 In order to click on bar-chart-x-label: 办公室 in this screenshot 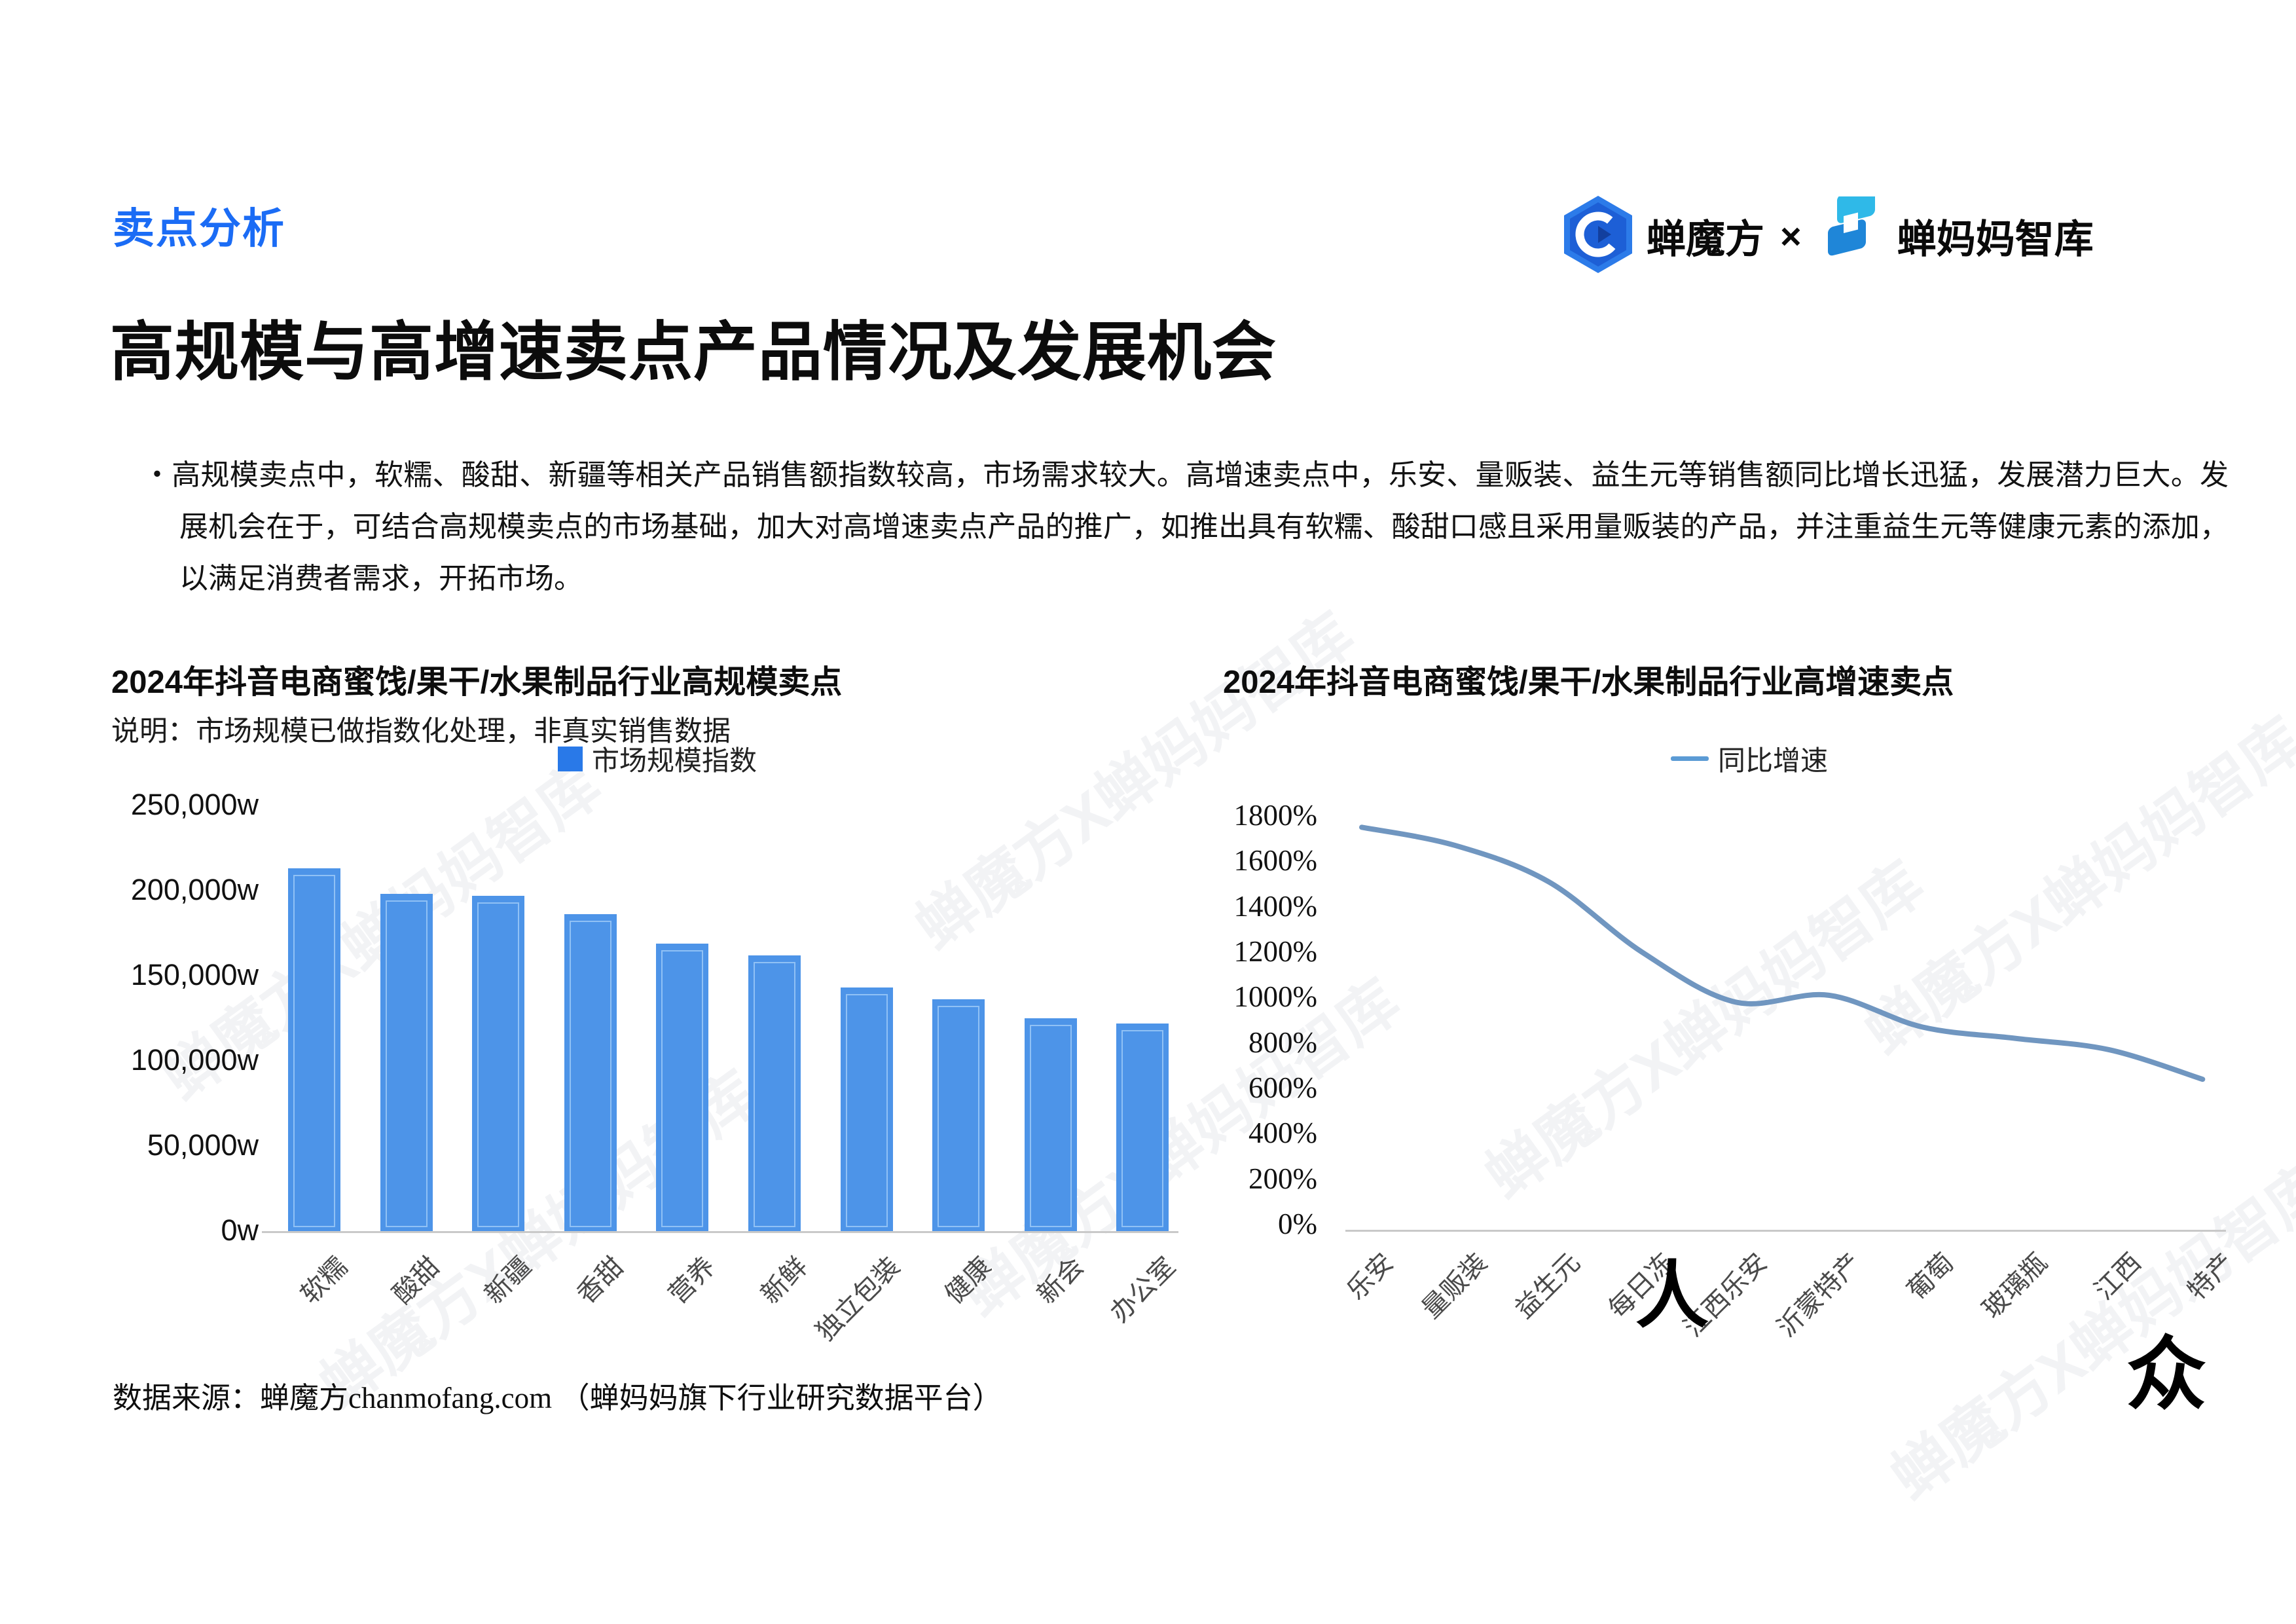, I will do `click(1143, 1289)`.